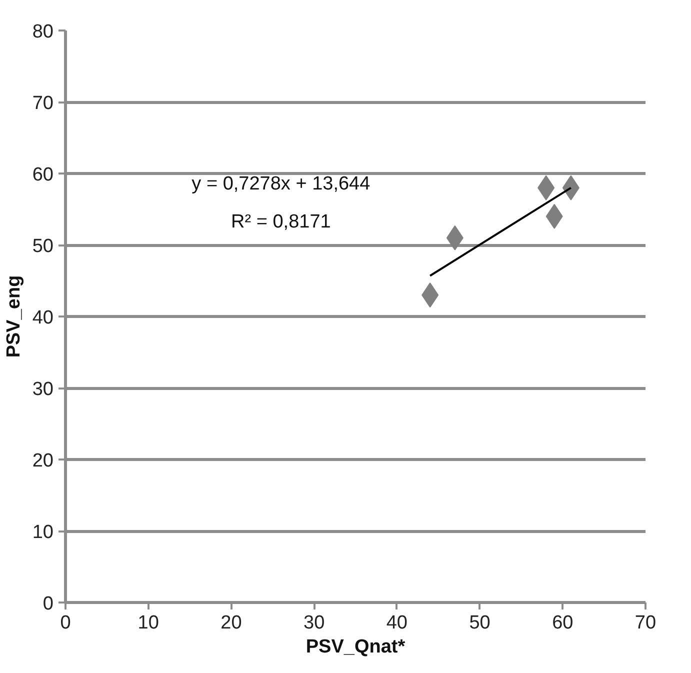 This screenshot has height=673, width=691. I want to click on x-tick-label: 40, so click(397, 623).